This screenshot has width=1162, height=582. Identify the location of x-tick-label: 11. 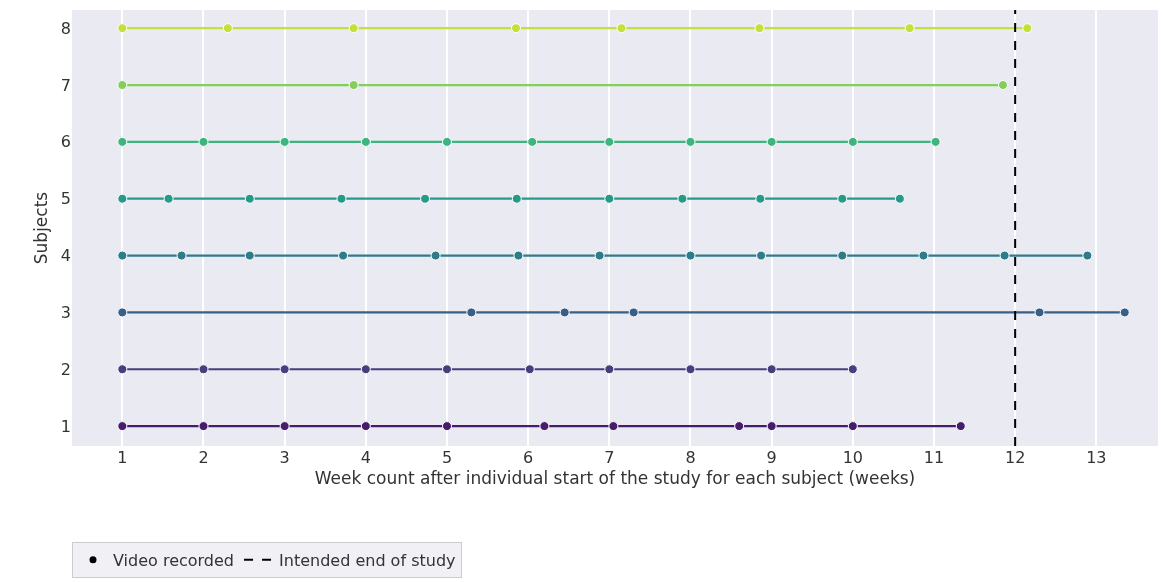
(934, 457).